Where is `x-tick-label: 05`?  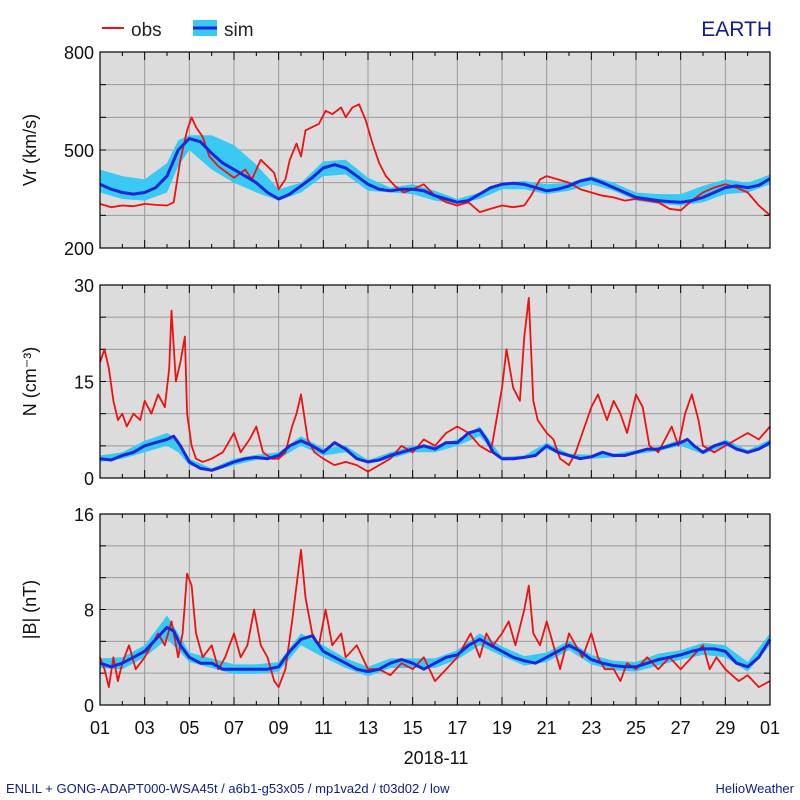
x-tick-label: 05 is located at coordinates (189, 728).